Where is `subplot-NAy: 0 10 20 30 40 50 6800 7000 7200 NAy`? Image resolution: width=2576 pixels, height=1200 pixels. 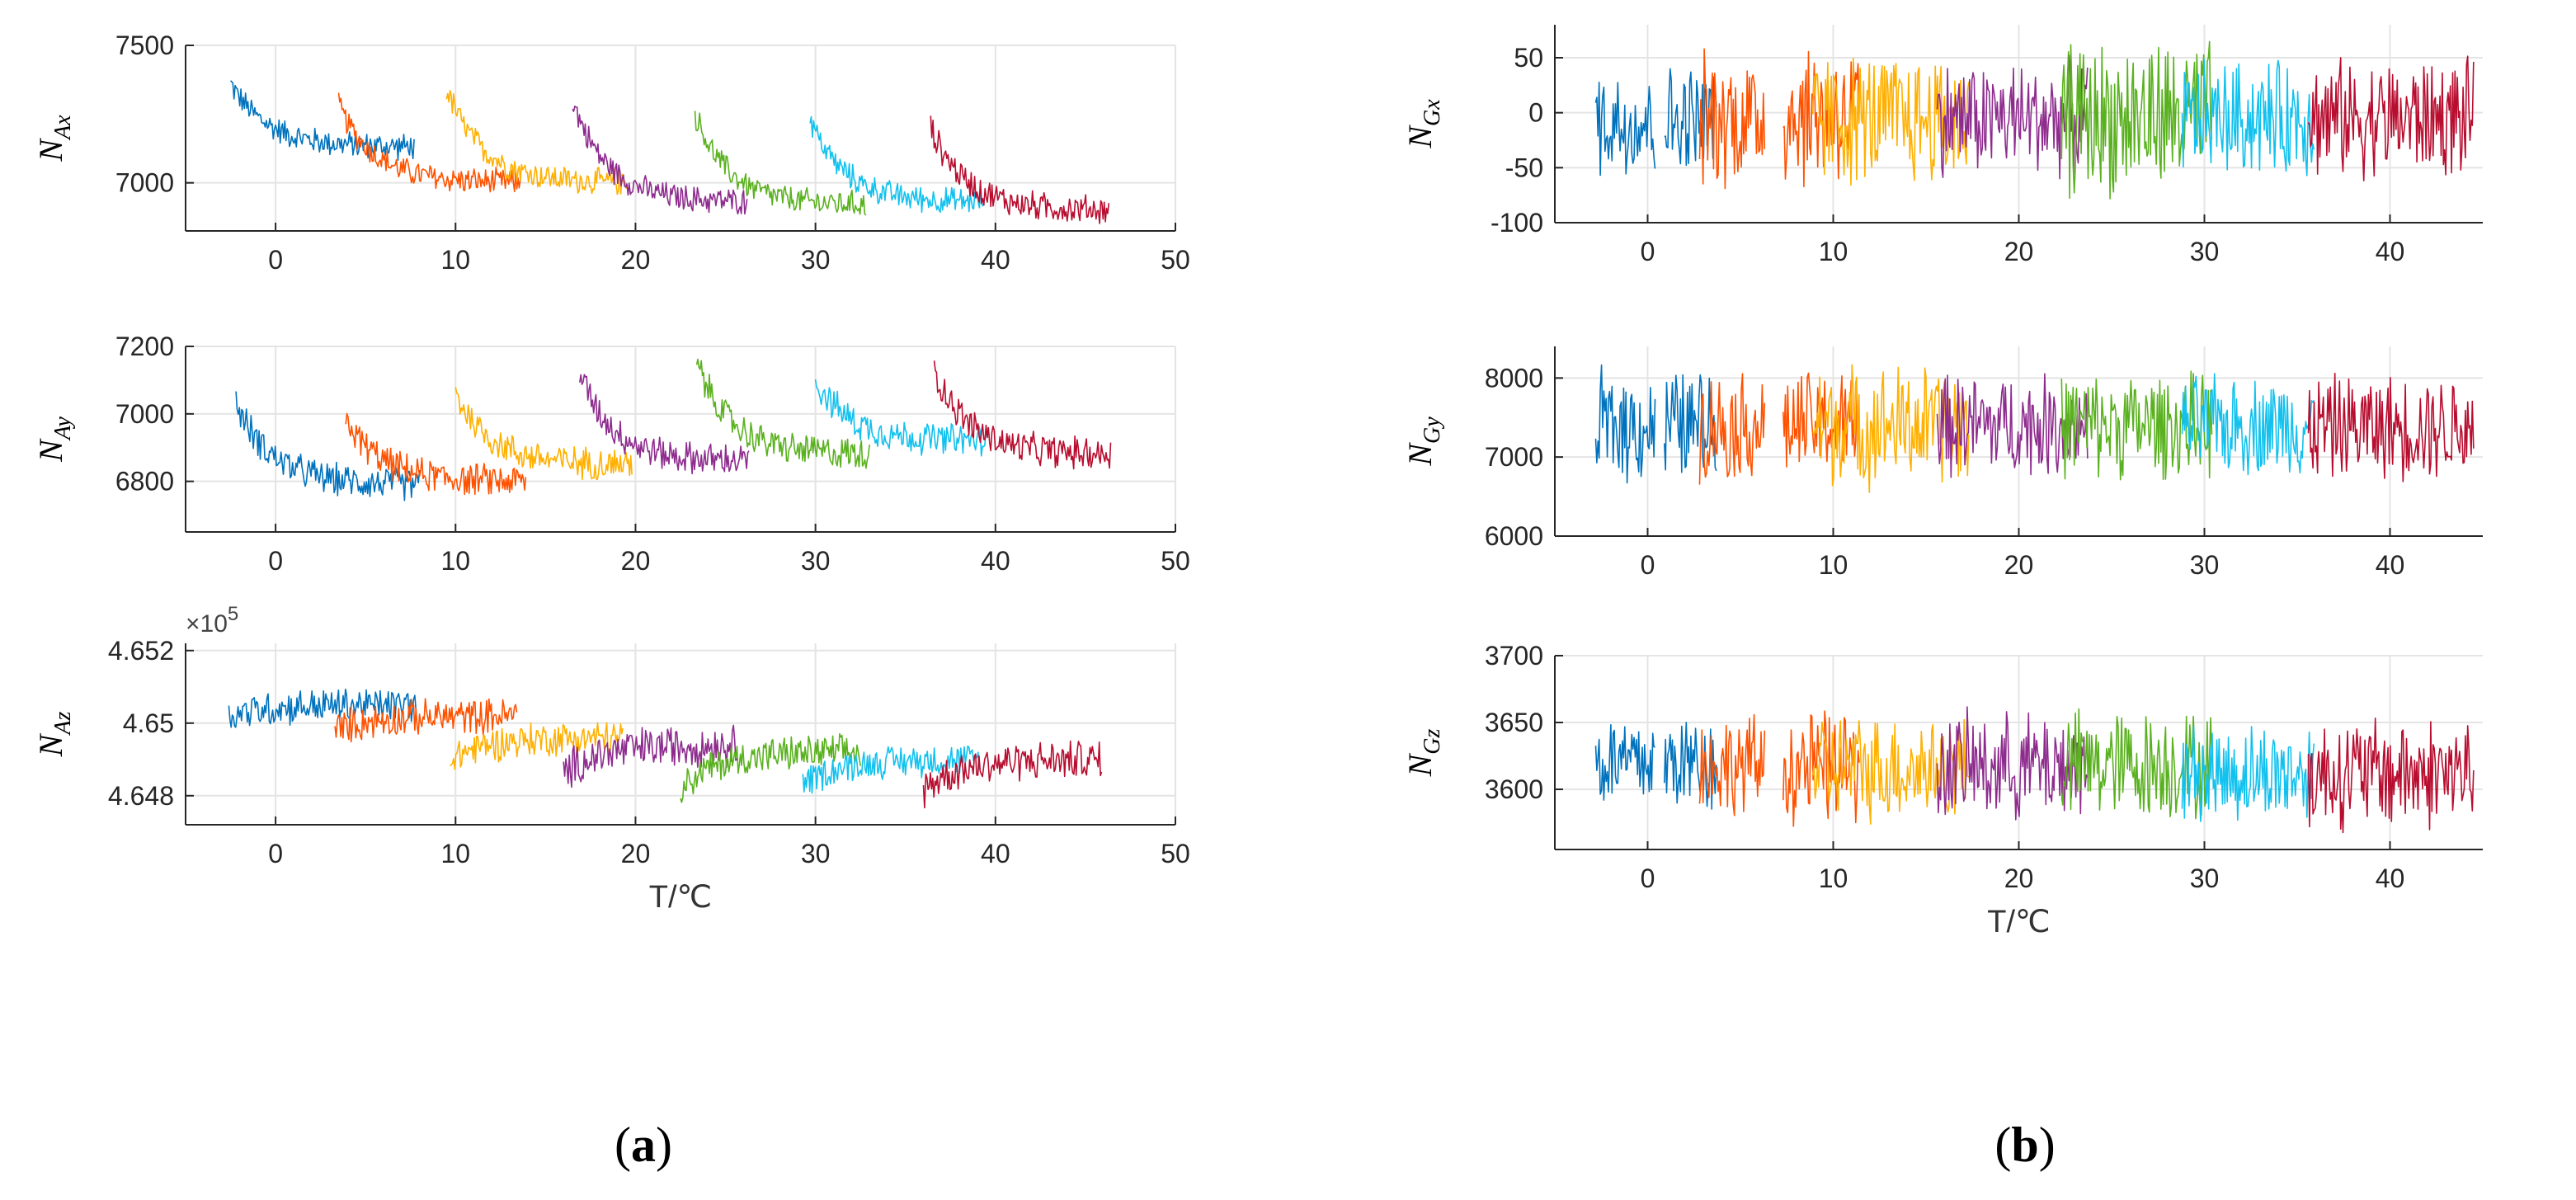 subplot-NAy: 0 10 20 30 40 50 6800 7000 7200 NAy is located at coordinates (611, 454).